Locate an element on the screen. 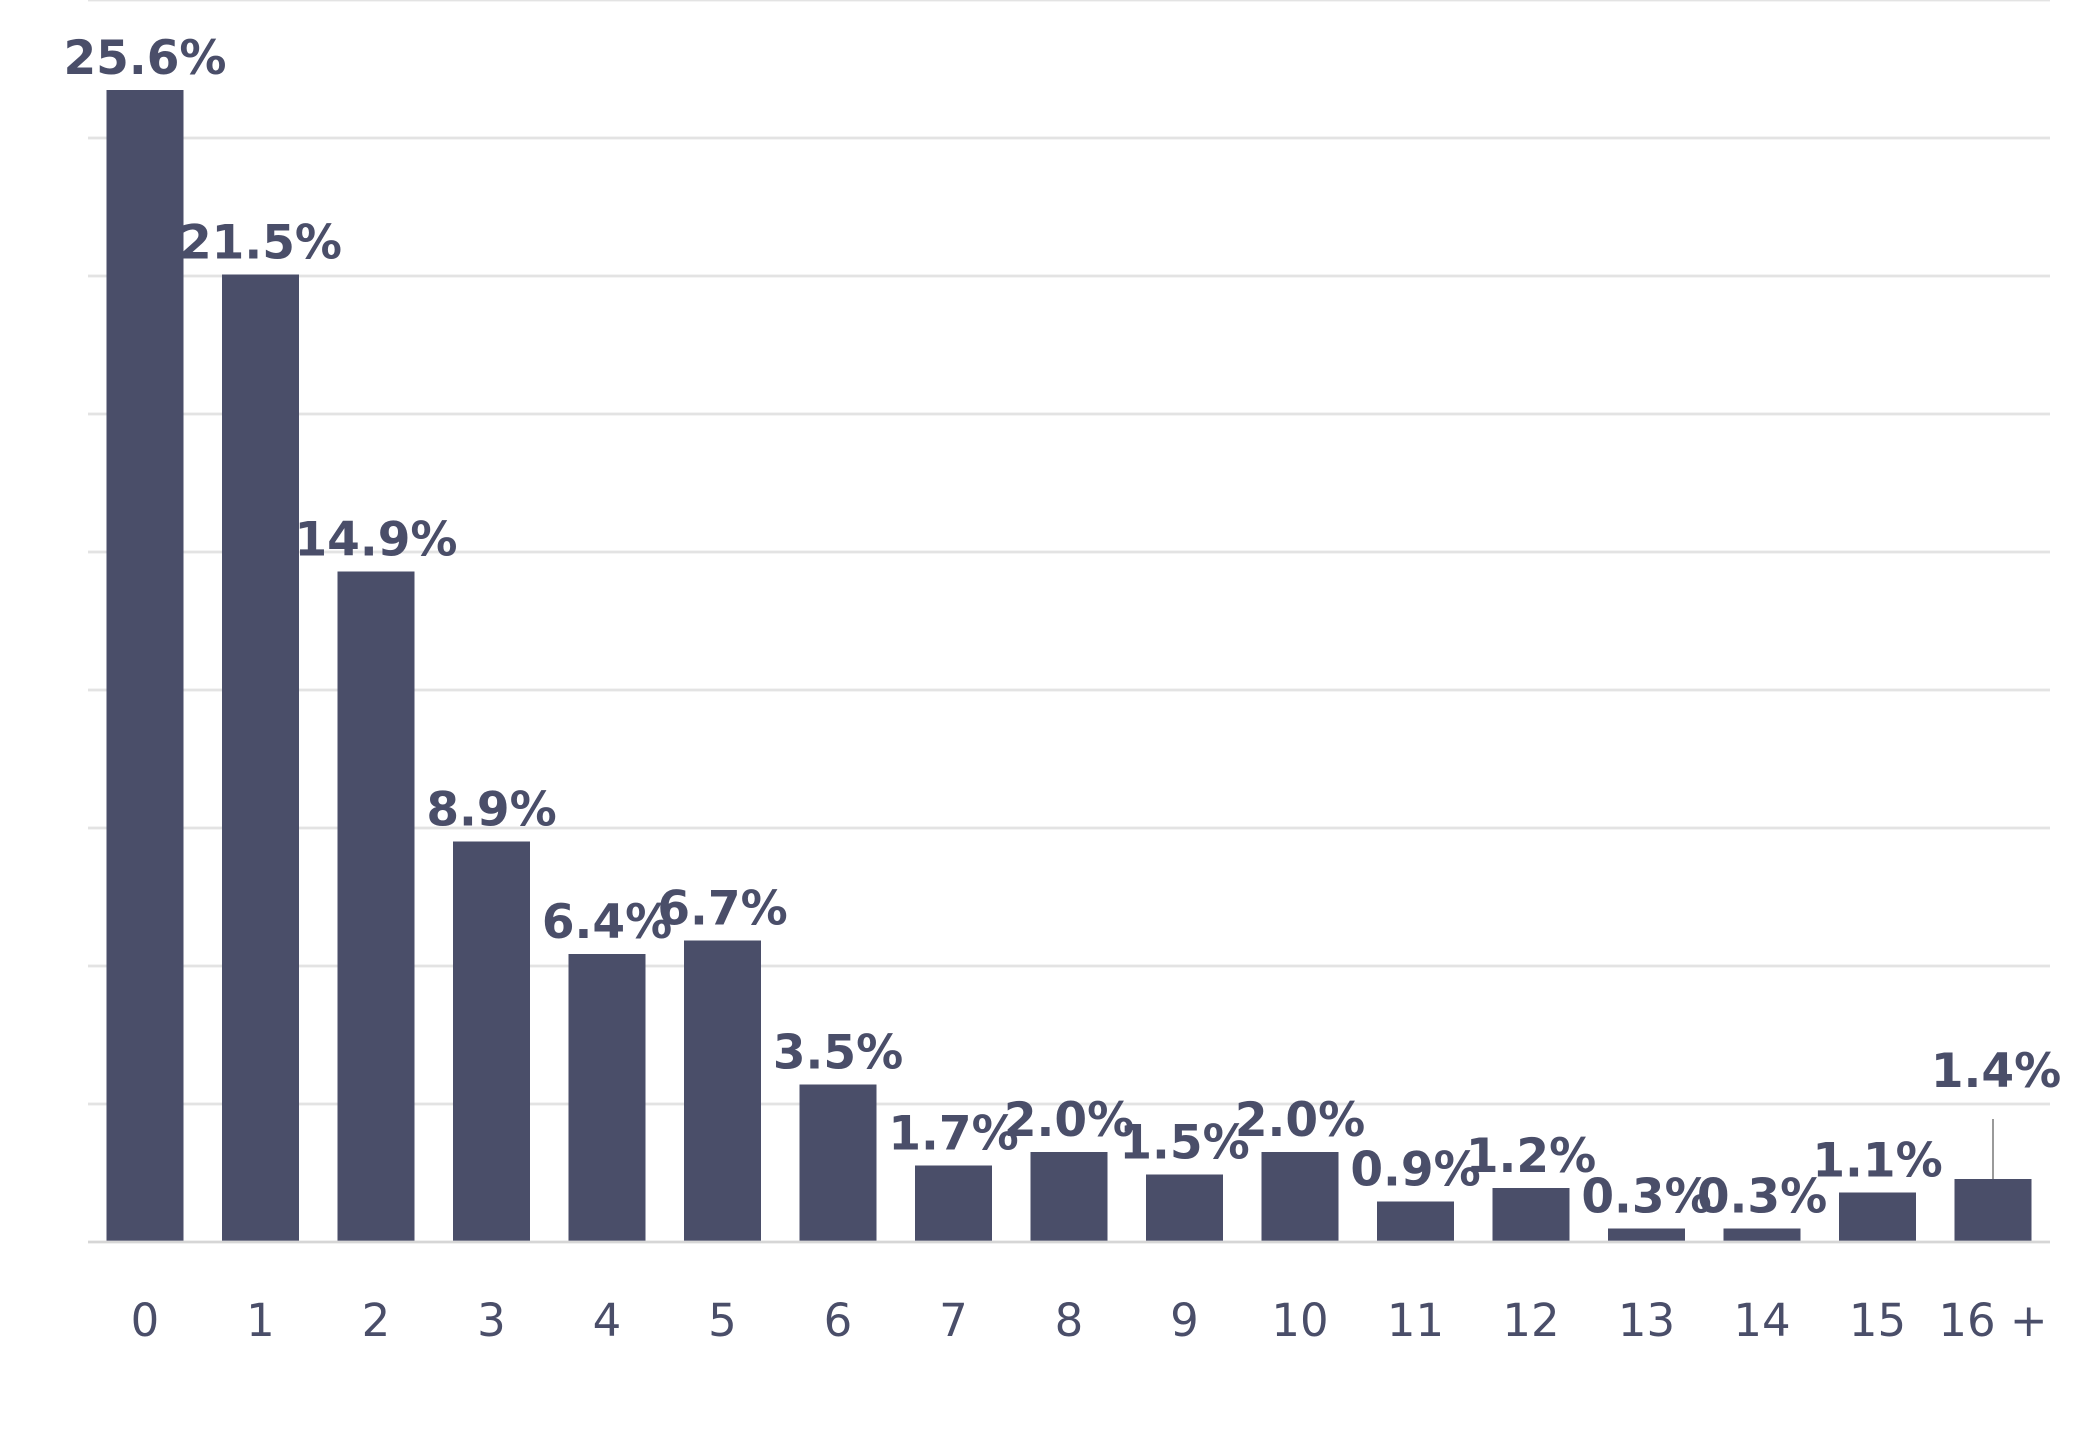 This screenshot has width=2079, height=1430. data-label: 6.4% is located at coordinates (607, 922).